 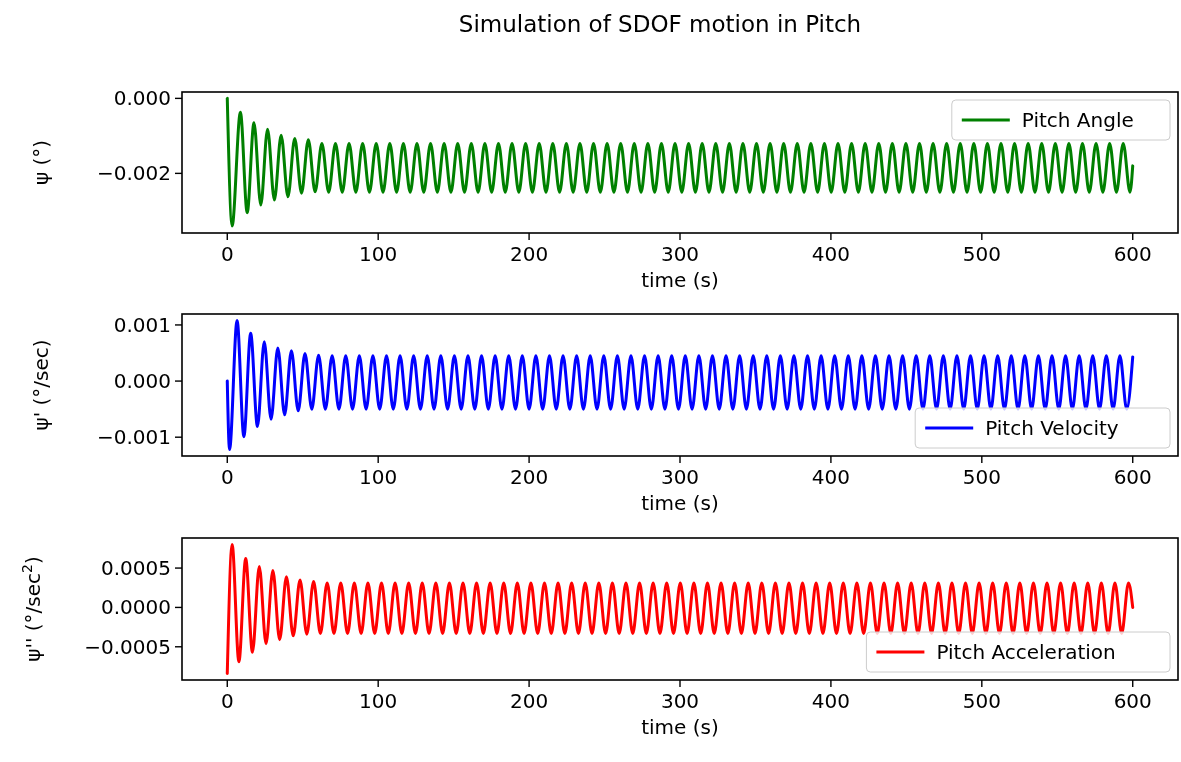 What do you see at coordinates (133, 437) in the screenshot?
I see `y-tick-label: −0.001` at bounding box center [133, 437].